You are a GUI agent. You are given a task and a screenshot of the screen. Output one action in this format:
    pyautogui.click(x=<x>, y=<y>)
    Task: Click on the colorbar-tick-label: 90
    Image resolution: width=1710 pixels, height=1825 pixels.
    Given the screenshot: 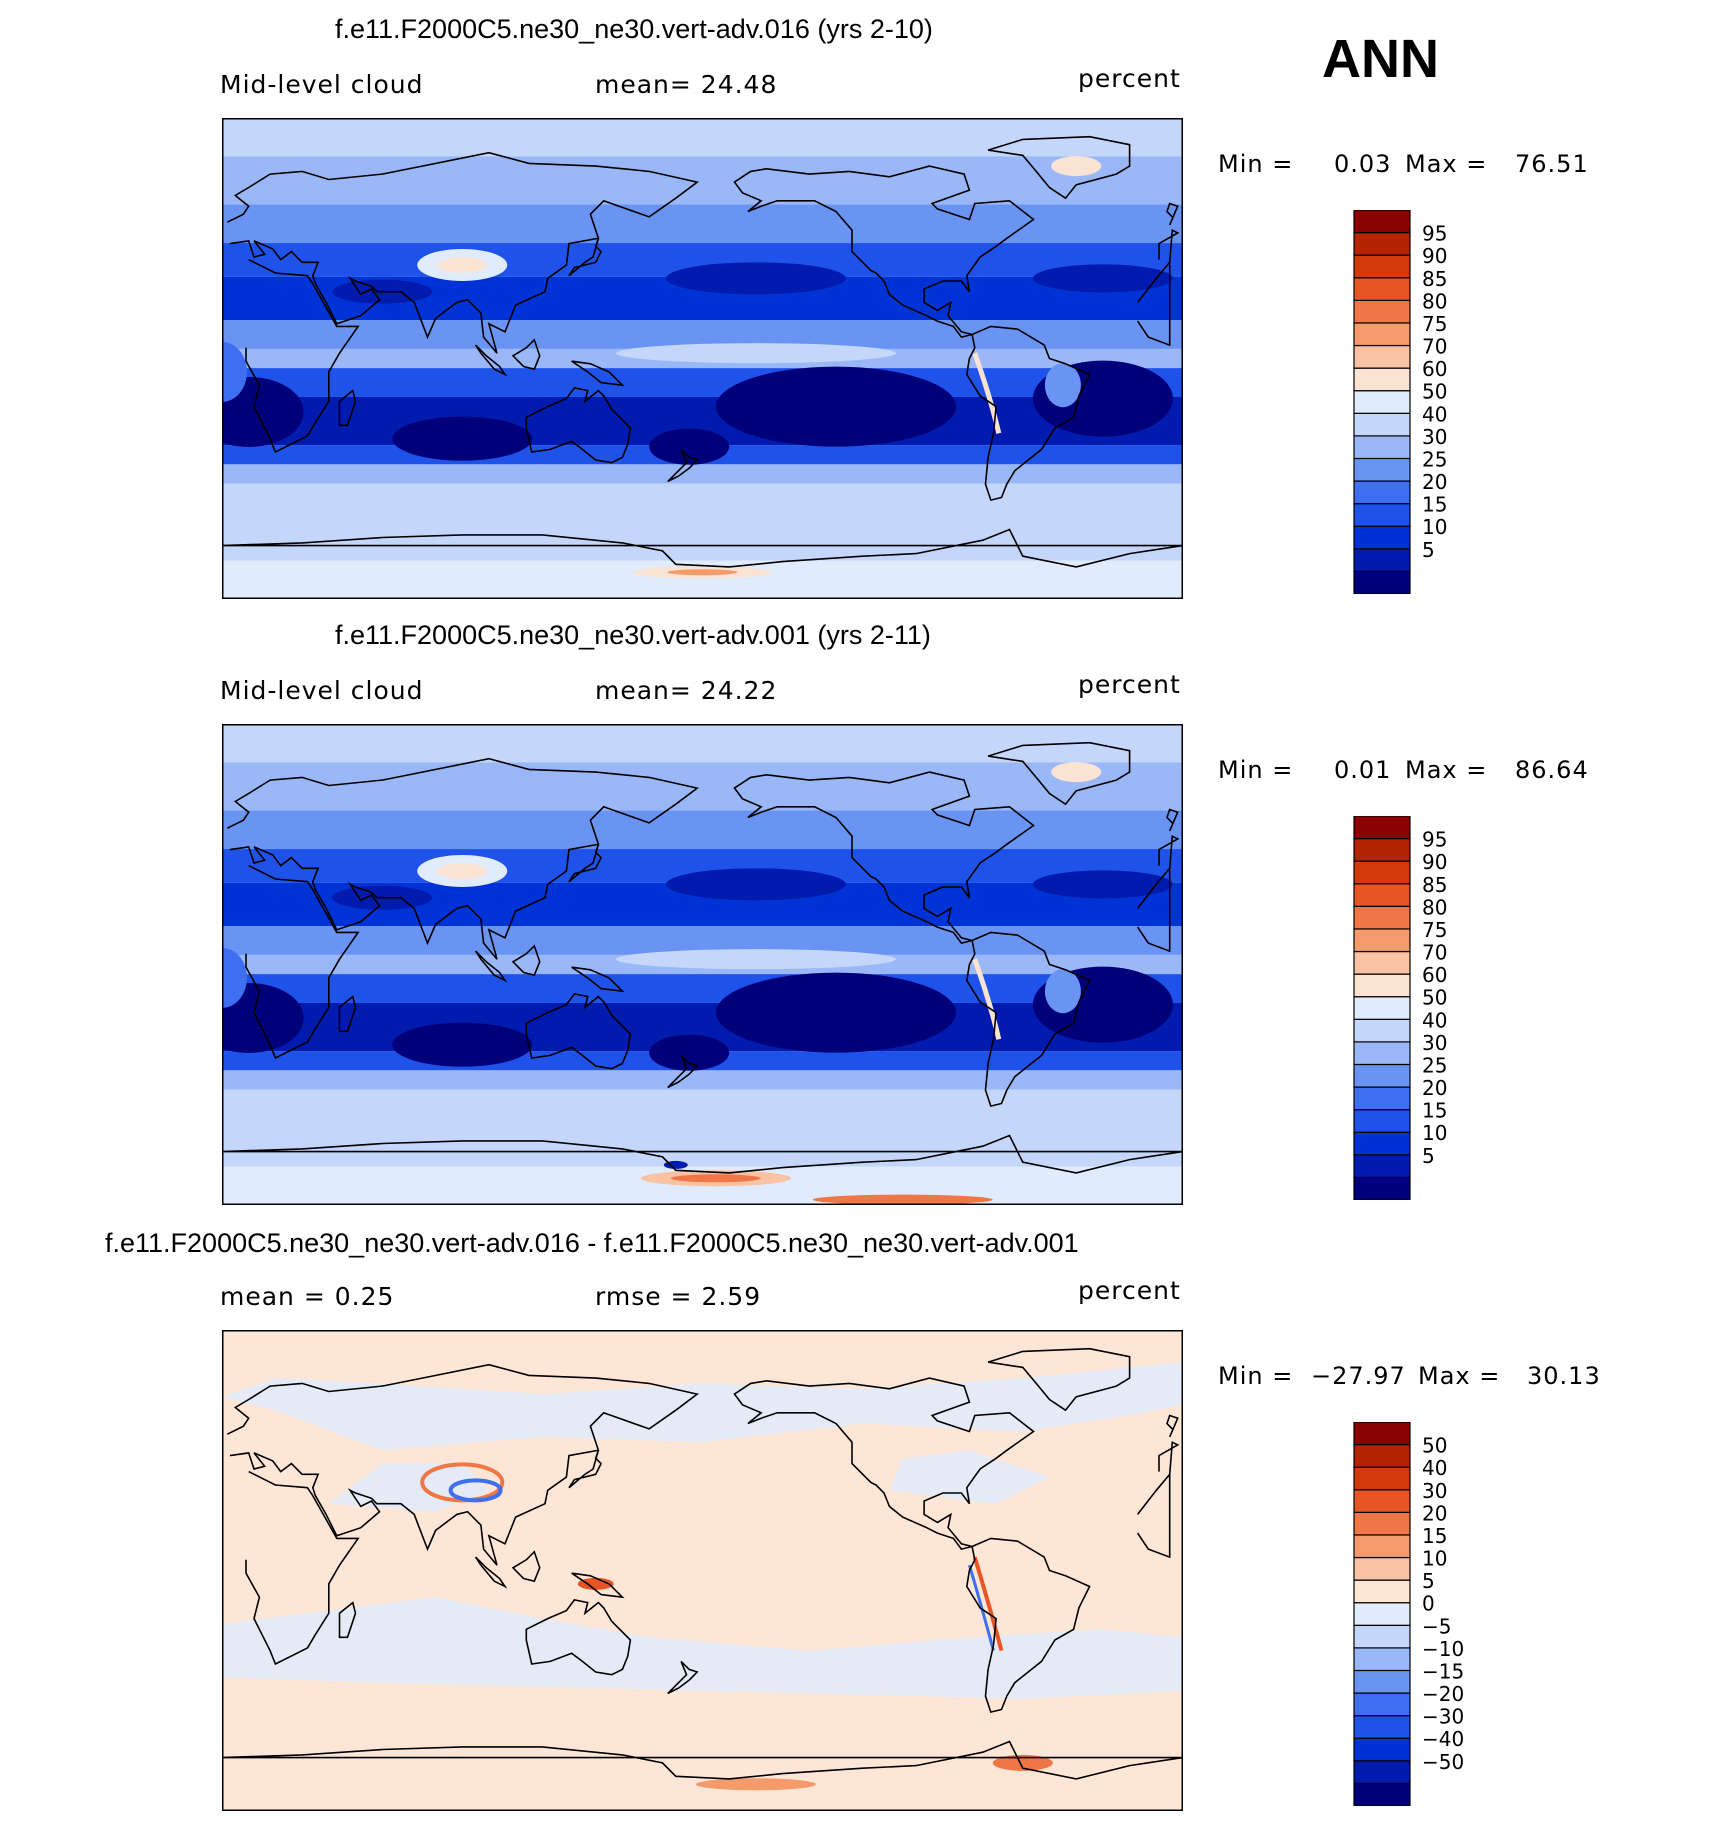 What is the action you would take?
    pyautogui.click(x=1434, y=256)
    